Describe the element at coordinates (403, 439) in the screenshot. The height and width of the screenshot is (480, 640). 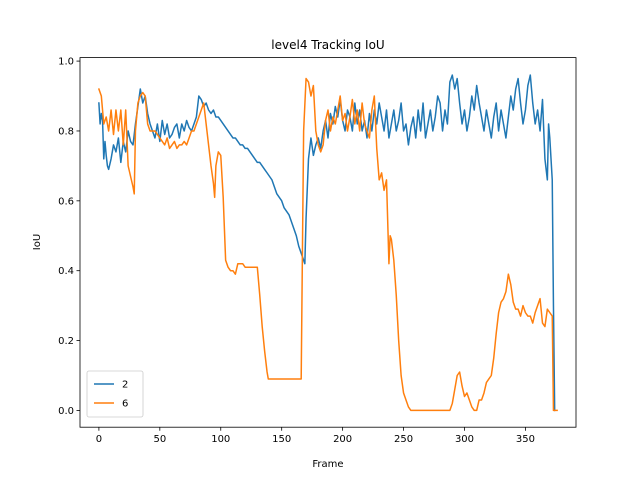
I see `x-tick-label: 250` at that location.